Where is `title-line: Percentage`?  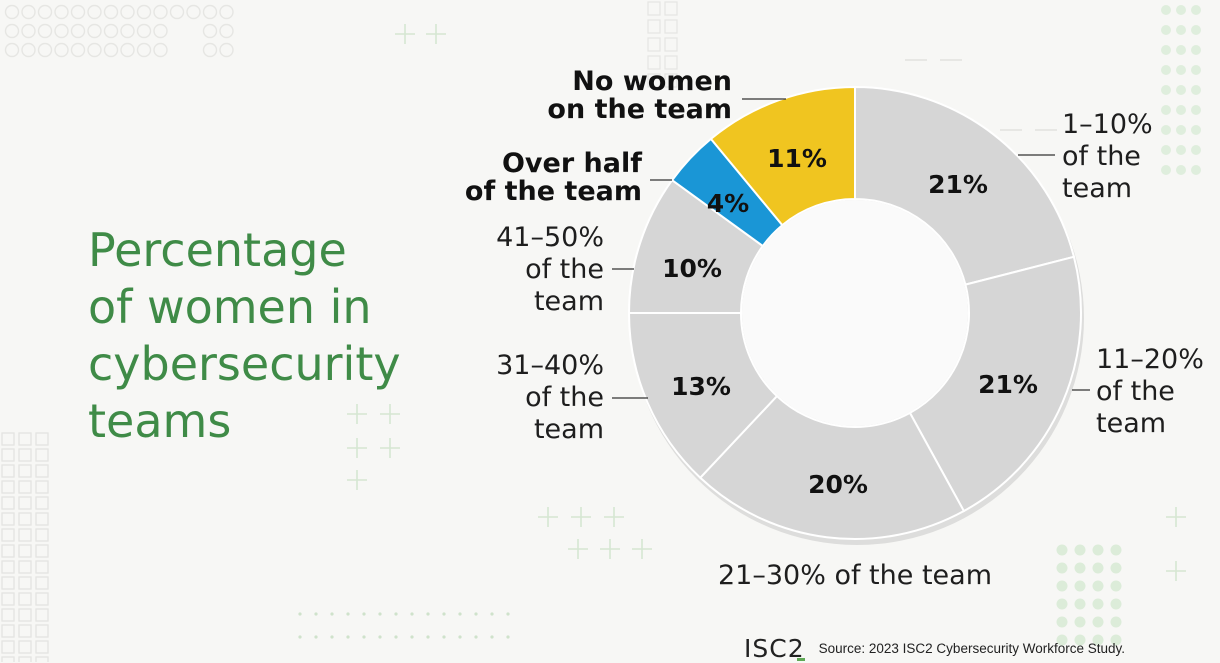
title-line: Percentage is located at coordinates (217, 250).